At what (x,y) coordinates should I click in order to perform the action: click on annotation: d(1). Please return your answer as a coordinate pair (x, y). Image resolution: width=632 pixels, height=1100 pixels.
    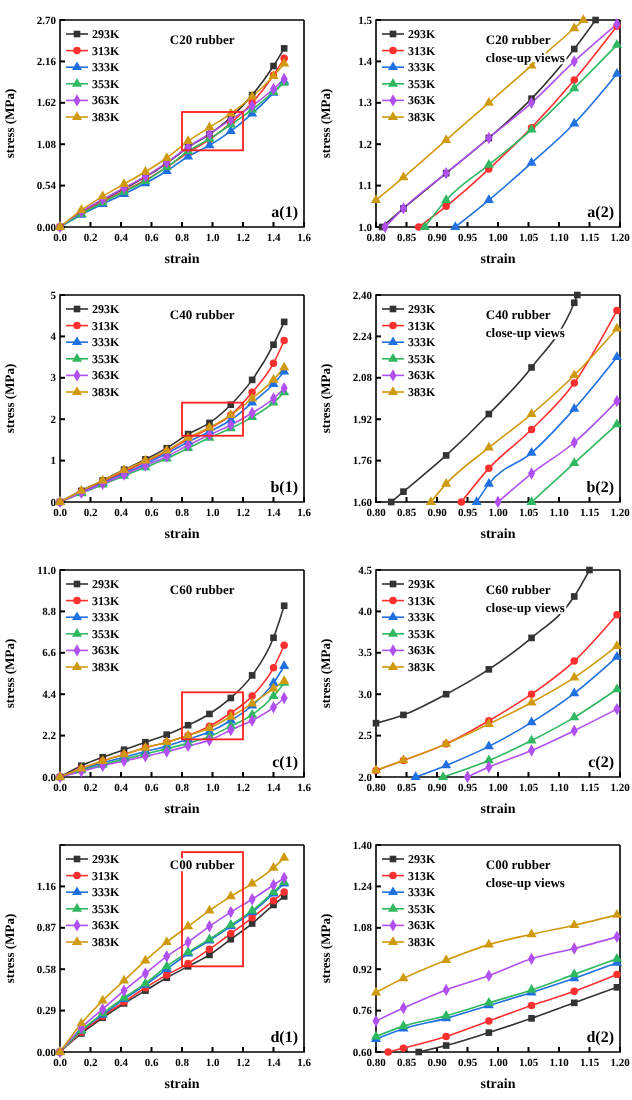
    Looking at the image, I should click on (284, 1037).